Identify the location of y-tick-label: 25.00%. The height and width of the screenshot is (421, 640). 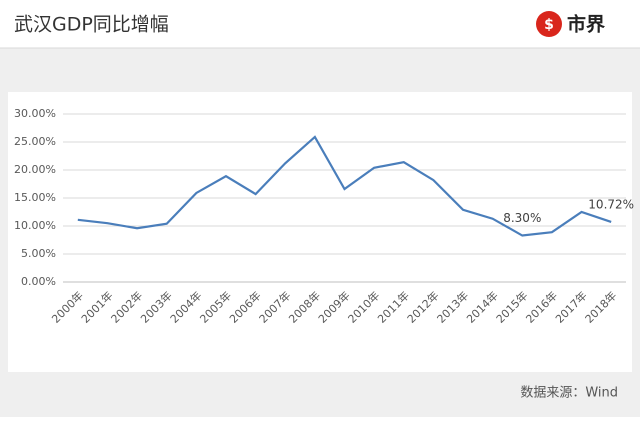
(35, 141).